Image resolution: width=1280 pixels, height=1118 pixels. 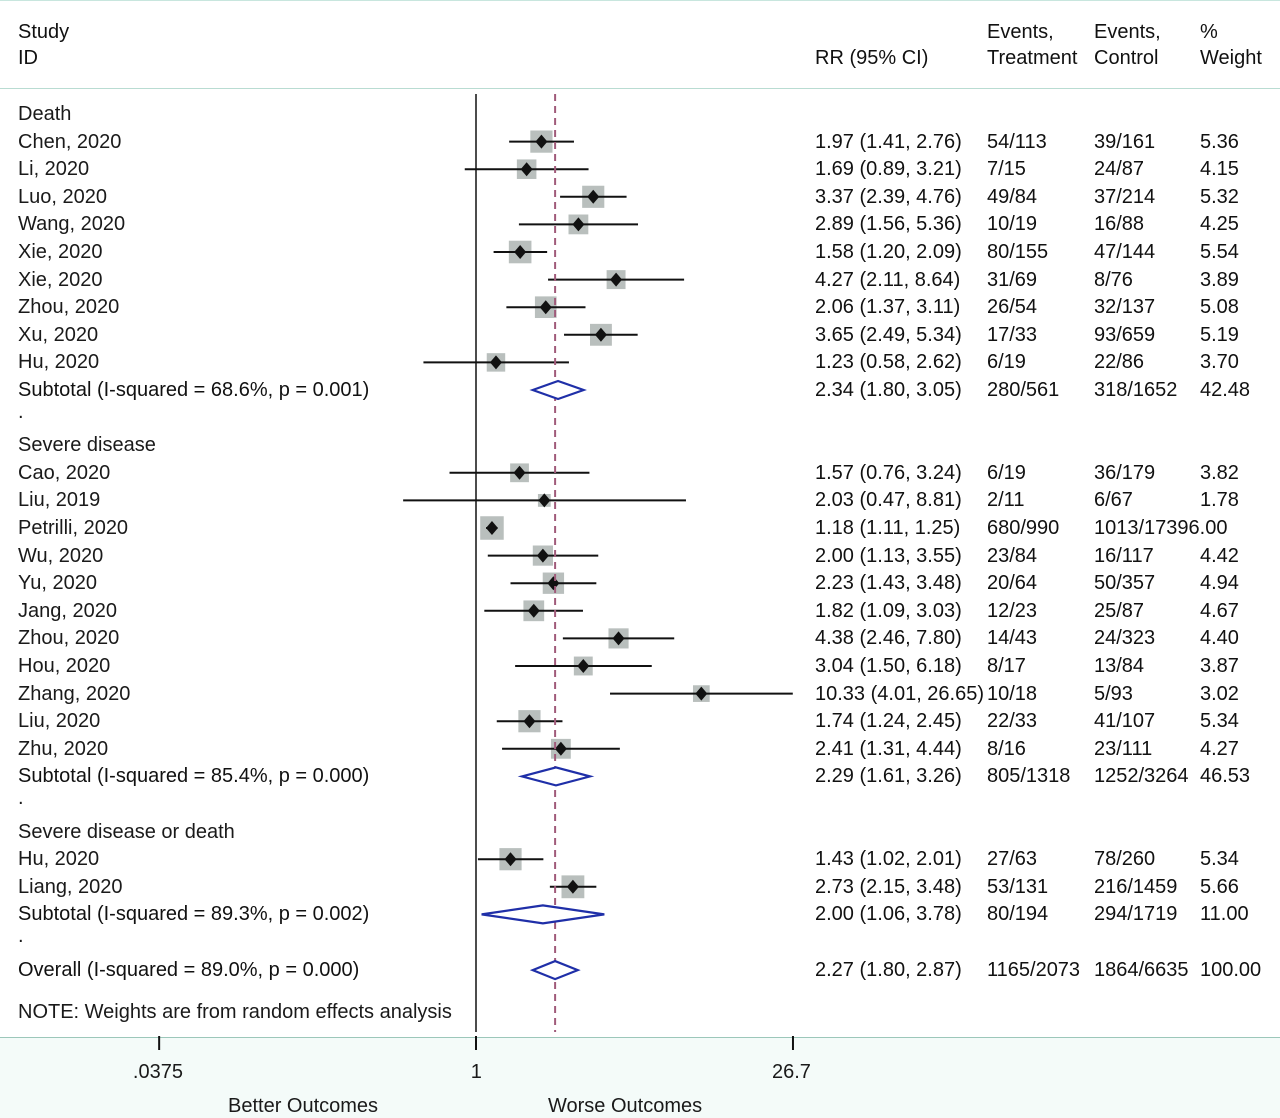 I want to click on study-events-treatment: 680/990, so click(x=1023, y=528).